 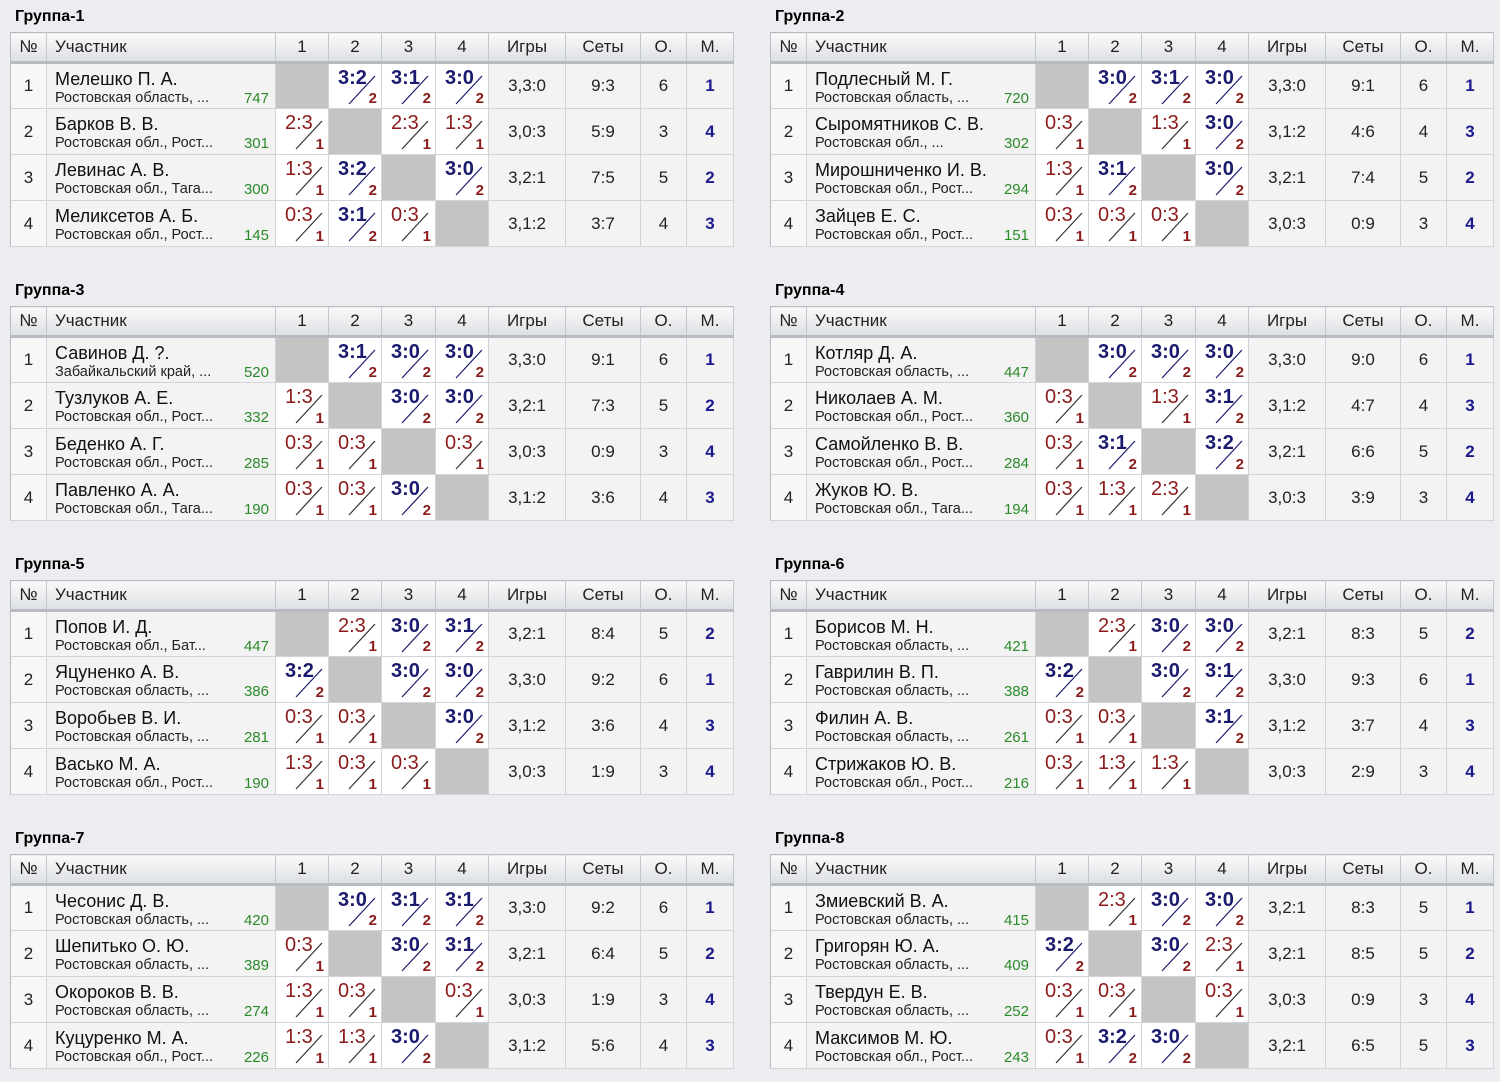 What do you see at coordinates (117, 992) in the screenshot?
I see `participant-name: Окороков В. В.` at bounding box center [117, 992].